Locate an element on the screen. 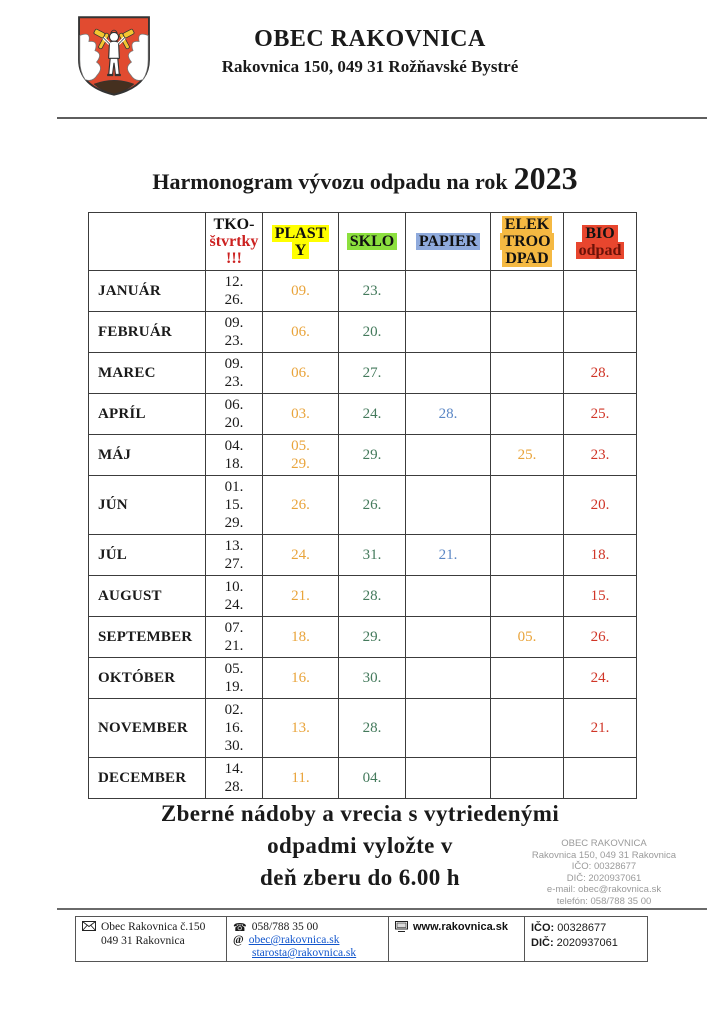 This screenshot has height=1024, width=724. cell-papier: 21. is located at coordinates (448, 555).